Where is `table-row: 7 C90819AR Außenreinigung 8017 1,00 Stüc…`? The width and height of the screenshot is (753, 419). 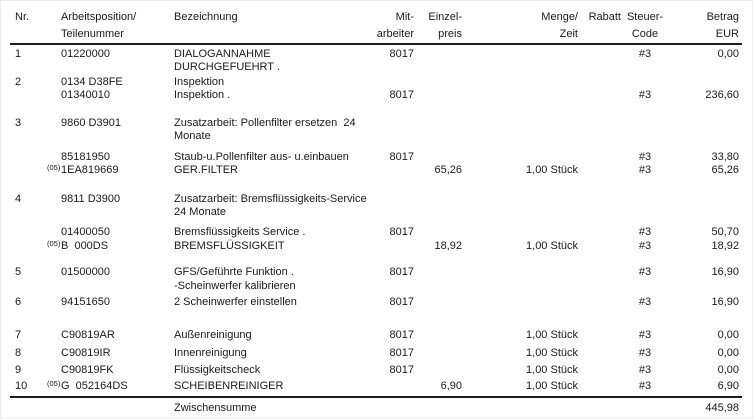 table-row: 7 C90819AR Außenreinigung 8017 1,00 Stüc… is located at coordinates (376, 335).